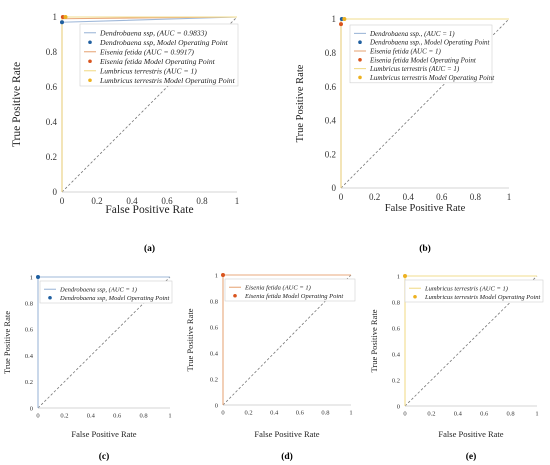  What do you see at coordinates (153, 32) in the screenshot?
I see `legend-entry: Dendrobaena ssp, (AUC = 0.9833)` at bounding box center [153, 32].